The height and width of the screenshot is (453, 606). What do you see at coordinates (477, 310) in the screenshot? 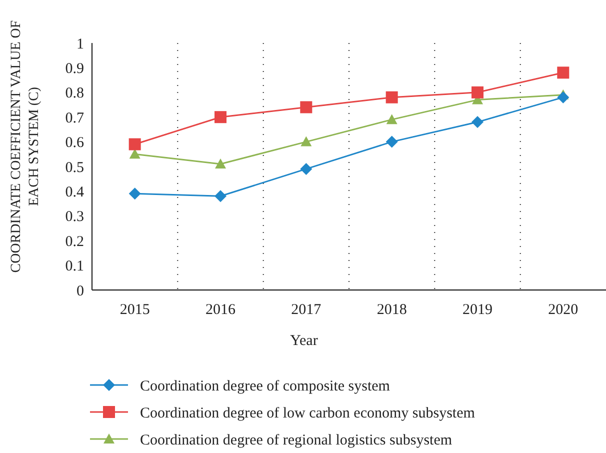
I see `x-tick-label: 2019` at bounding box center [477, 310].